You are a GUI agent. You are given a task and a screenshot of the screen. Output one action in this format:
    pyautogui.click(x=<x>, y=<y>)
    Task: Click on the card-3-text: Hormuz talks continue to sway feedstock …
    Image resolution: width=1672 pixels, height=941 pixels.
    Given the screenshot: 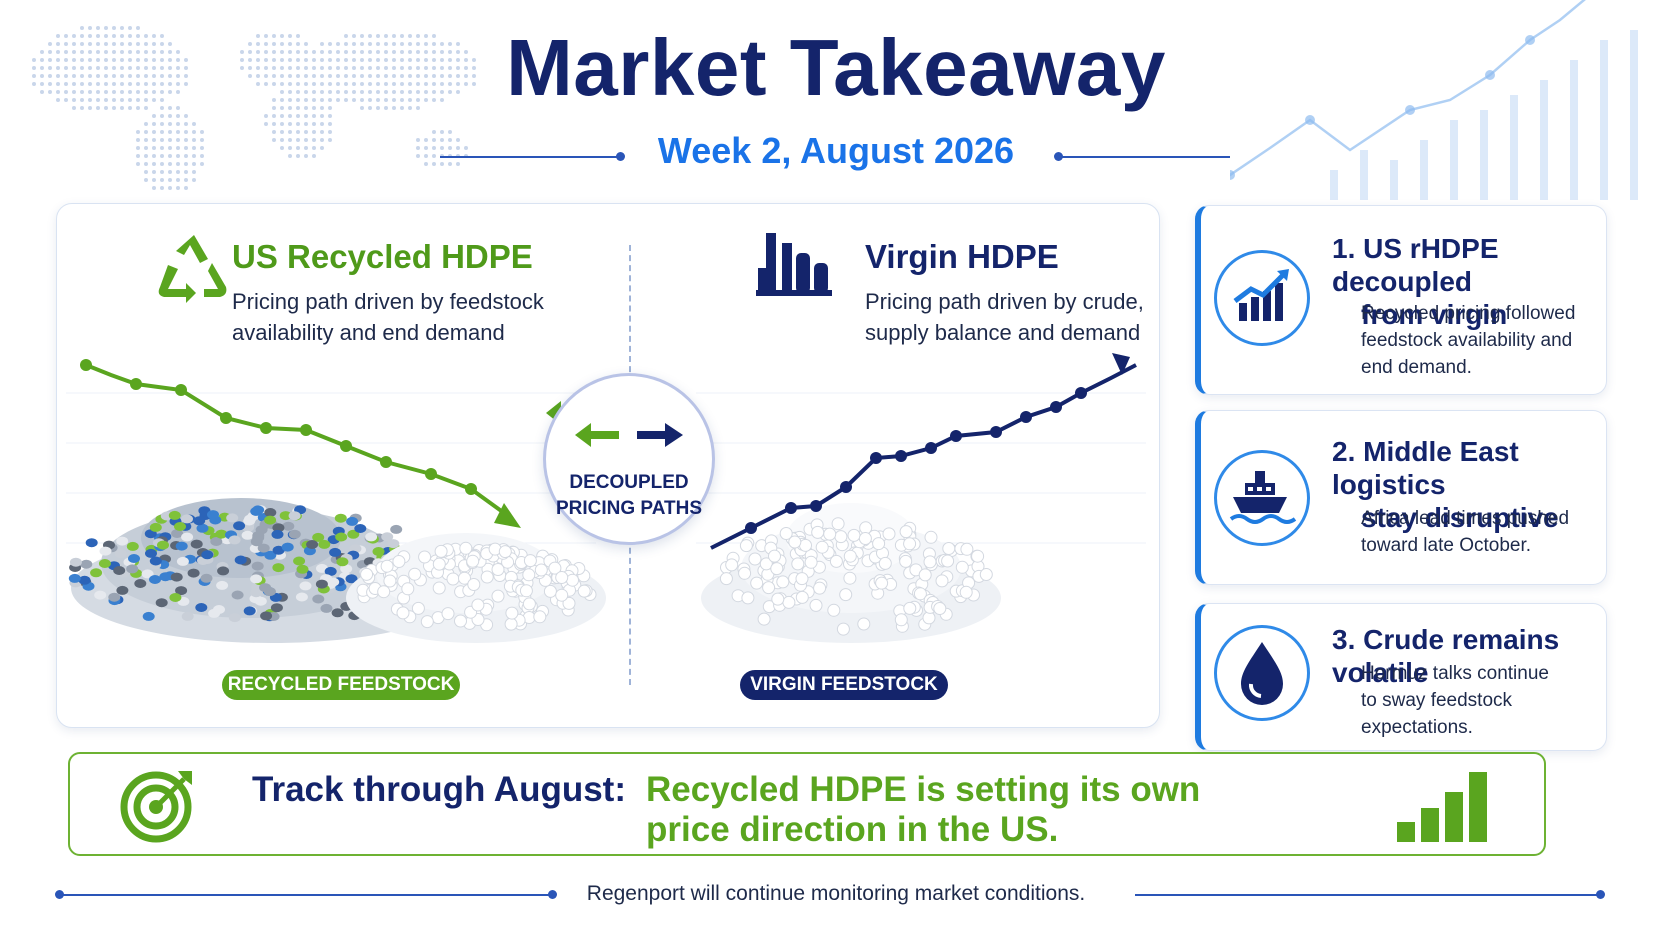 What is the action you would take?
    pyautogui.click(x=1476, y=700)
    